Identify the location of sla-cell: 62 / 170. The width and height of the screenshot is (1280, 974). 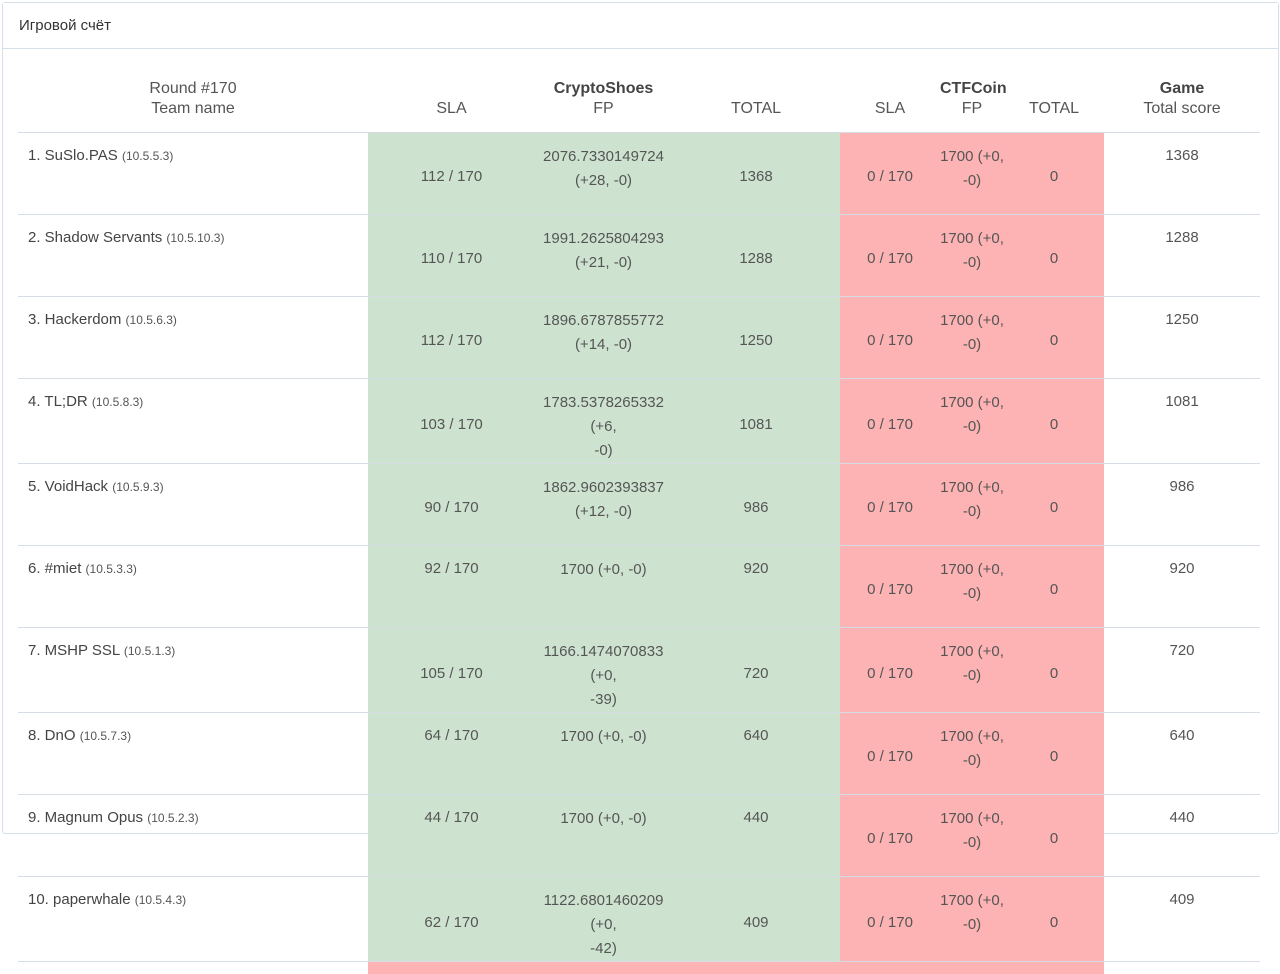
(451, 919).